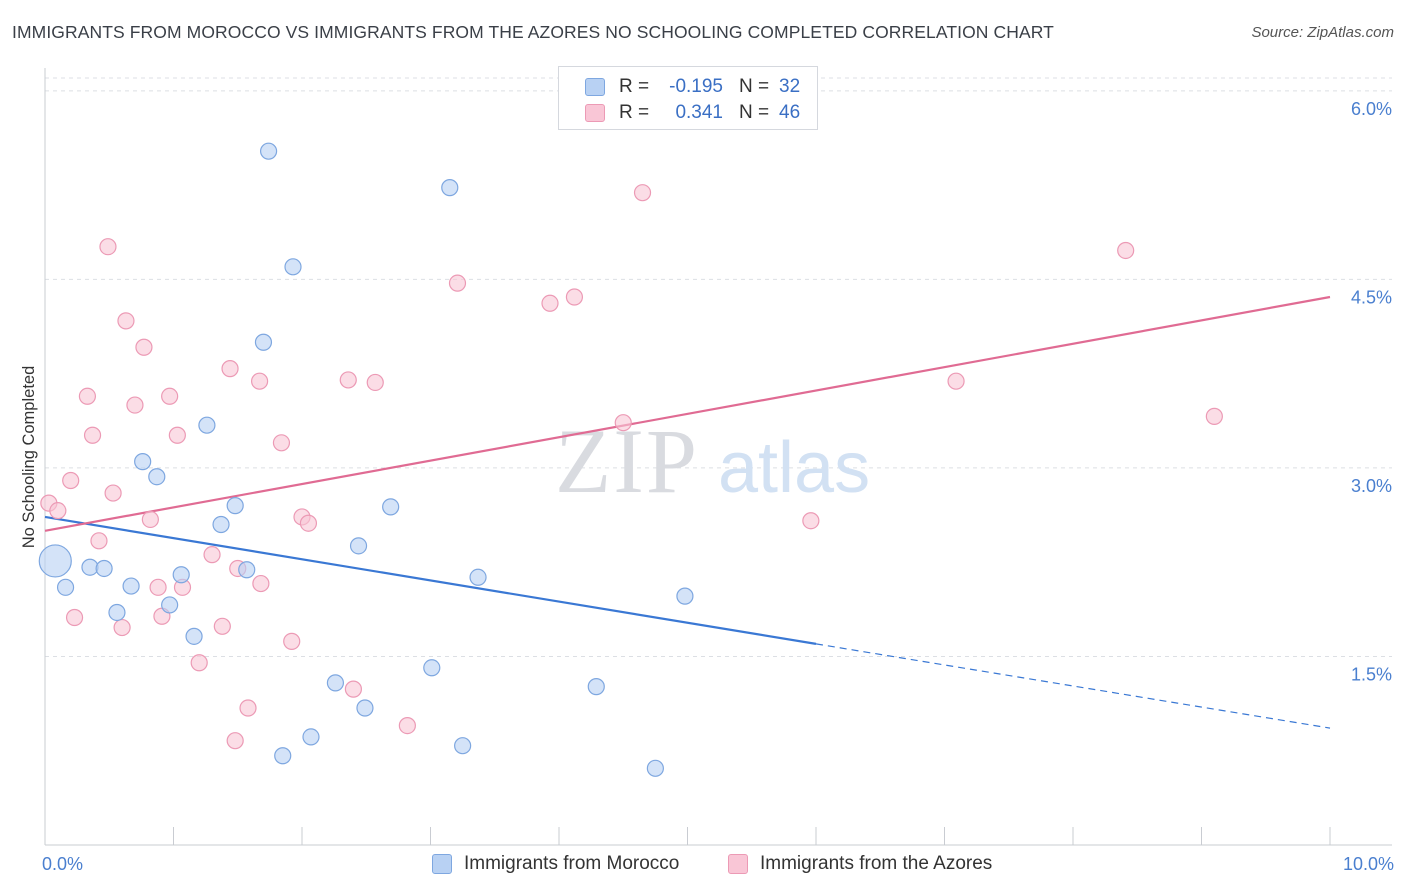 The width and height of the screenshot is (1406, 892). What do you see at coordinates (595, 87) in the screenshot?
I see `legend-swatch-morocco` at bounding box center [595, 87].